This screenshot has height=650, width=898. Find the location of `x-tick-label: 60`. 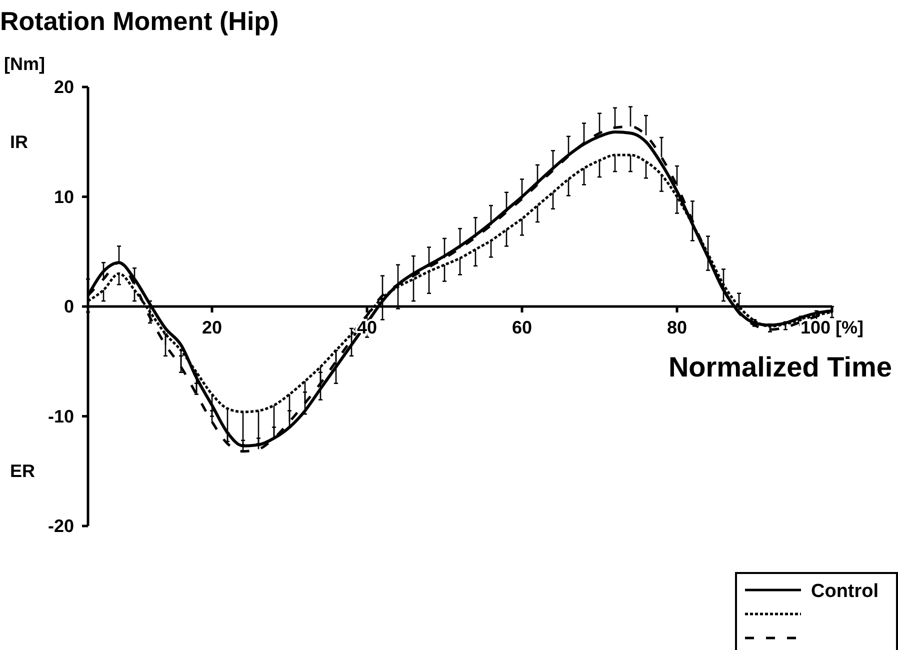

x-tick-label: 60 is located at coordinates (522, 328).